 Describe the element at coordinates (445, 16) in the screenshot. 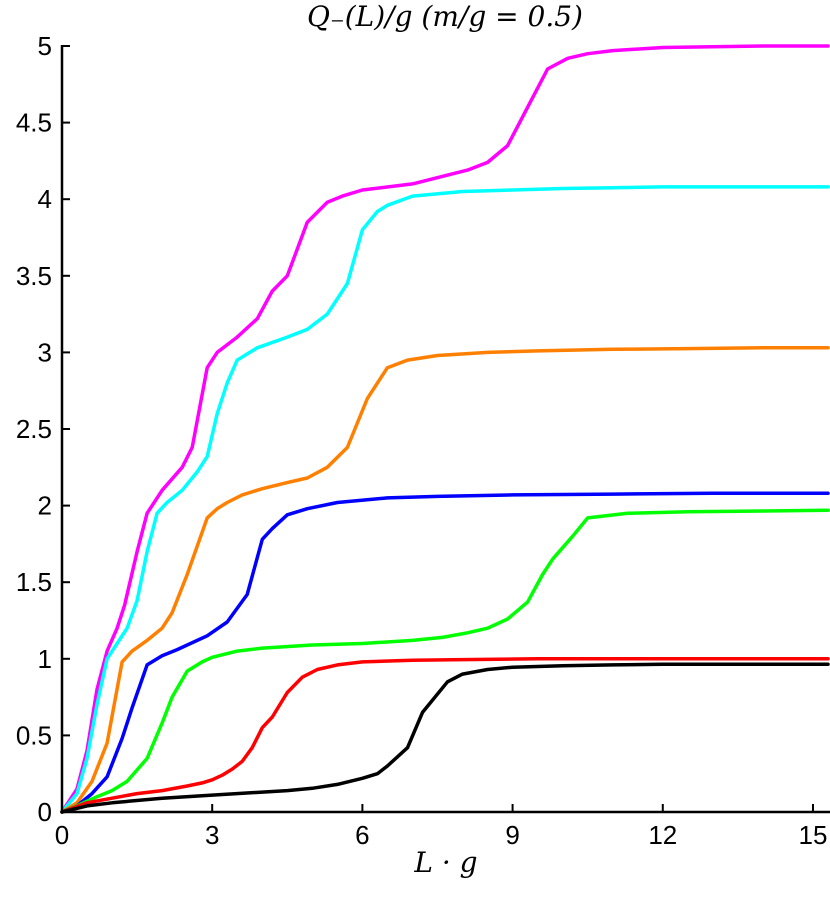

I see `chart-title: Q₋(L)/g (m/g = 0.5)` at that location.